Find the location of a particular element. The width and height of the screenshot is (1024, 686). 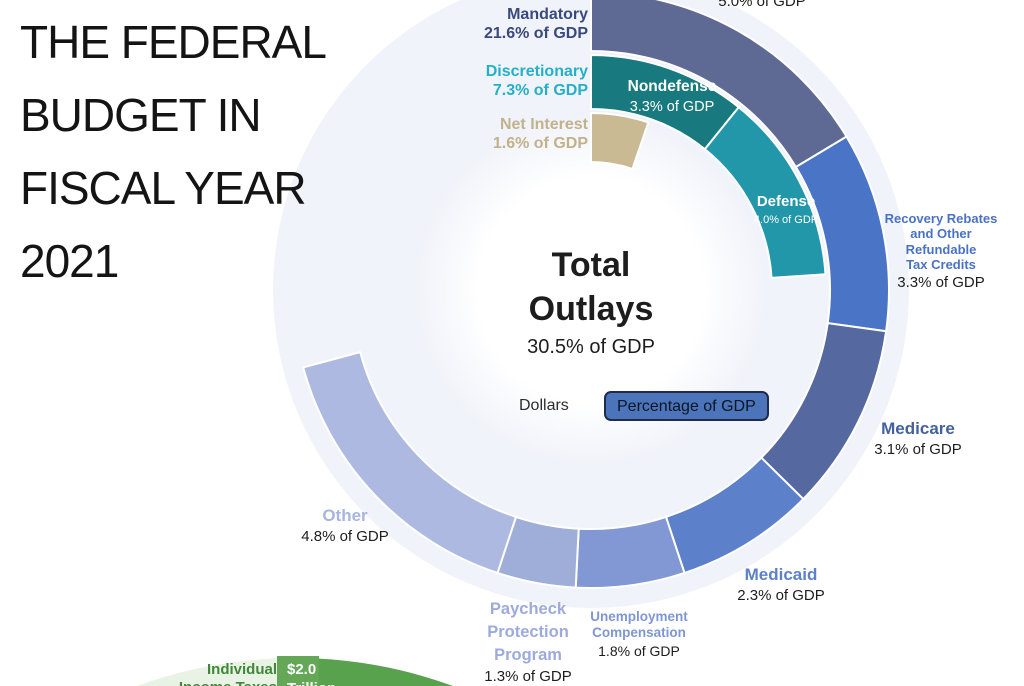

label-paycheck-protection-program: Paycheck Protection Program 1.3% of GDP is located at coordinates (528, 642).